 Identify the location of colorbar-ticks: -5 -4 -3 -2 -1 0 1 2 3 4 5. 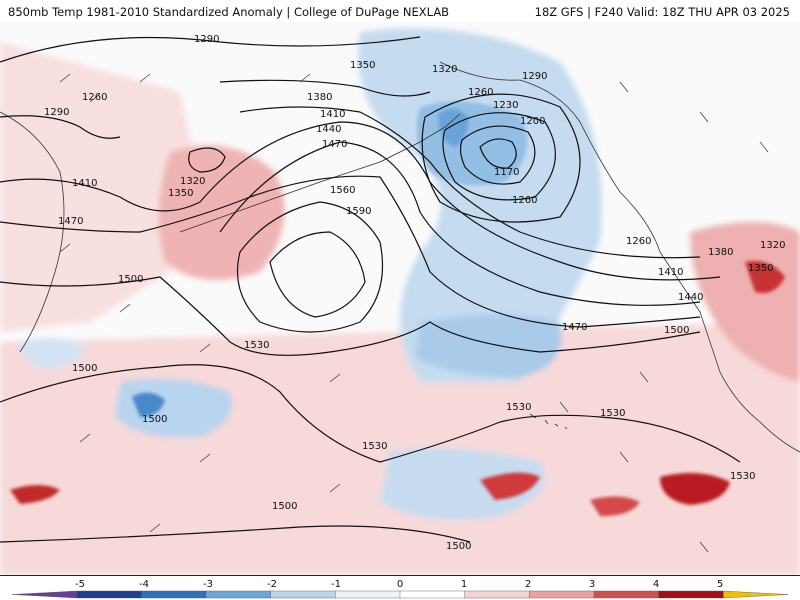
(399, 584).